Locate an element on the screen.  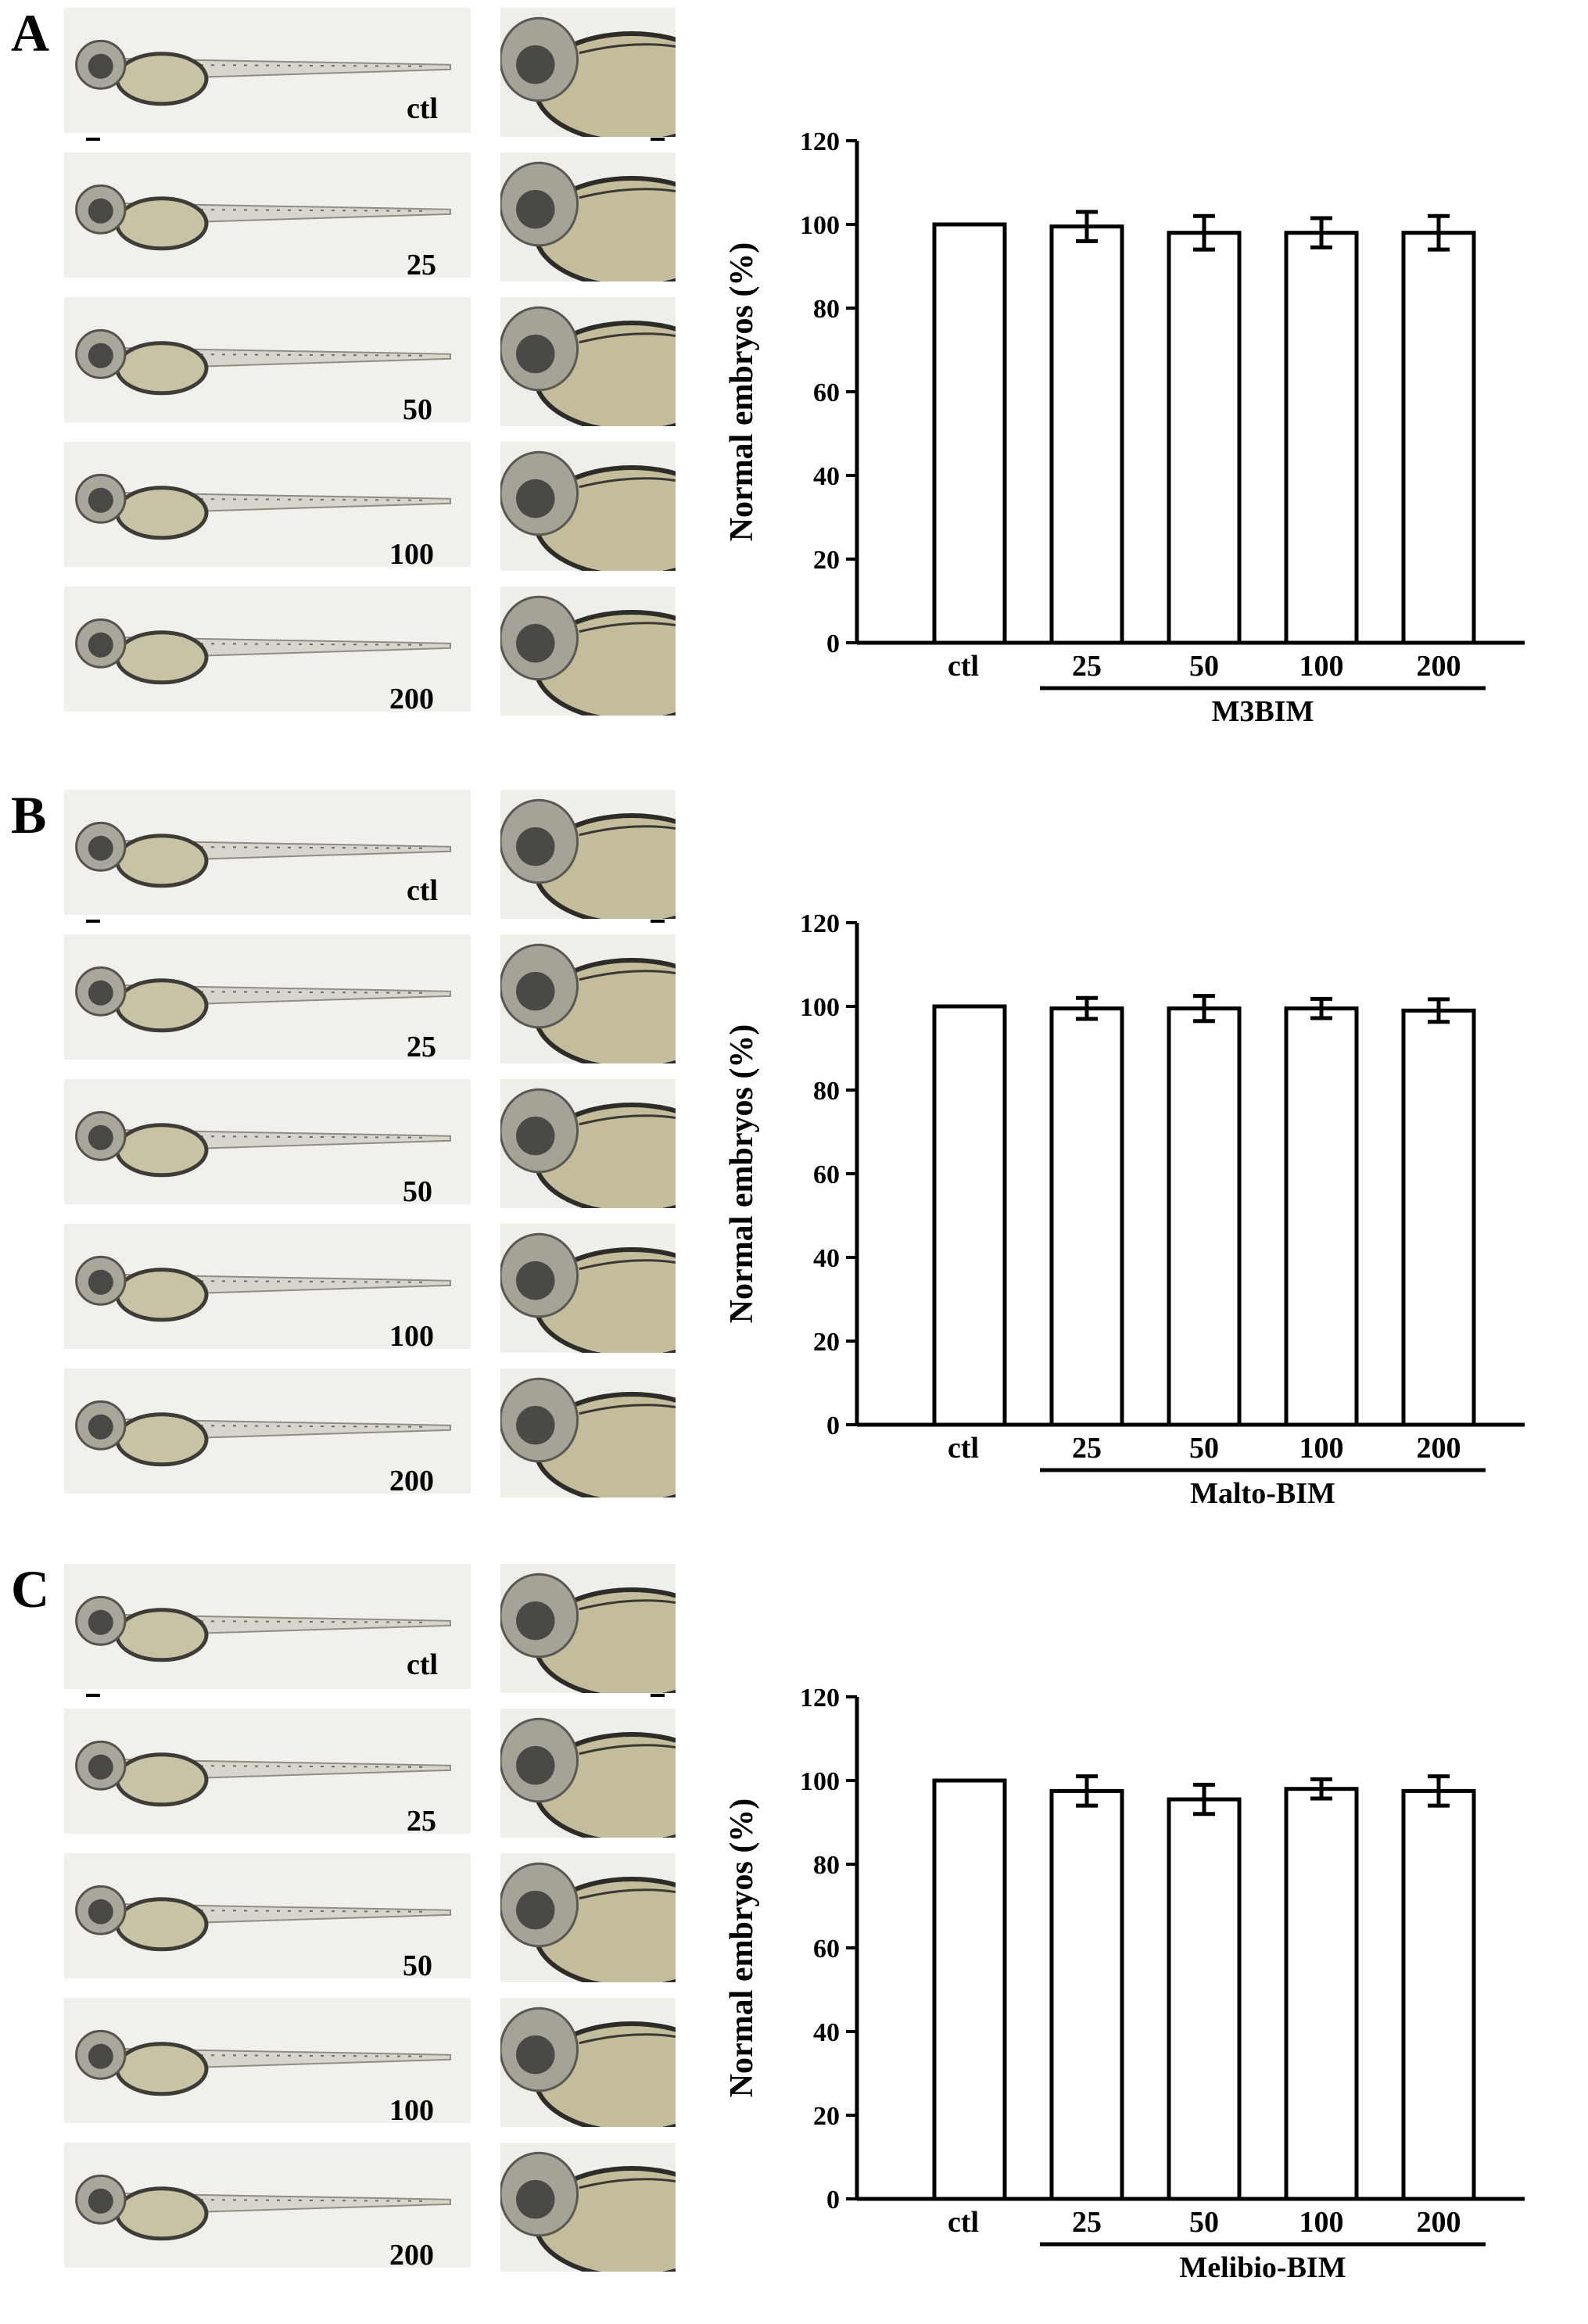
panel-letter: A is located at coordinates (30, 33).